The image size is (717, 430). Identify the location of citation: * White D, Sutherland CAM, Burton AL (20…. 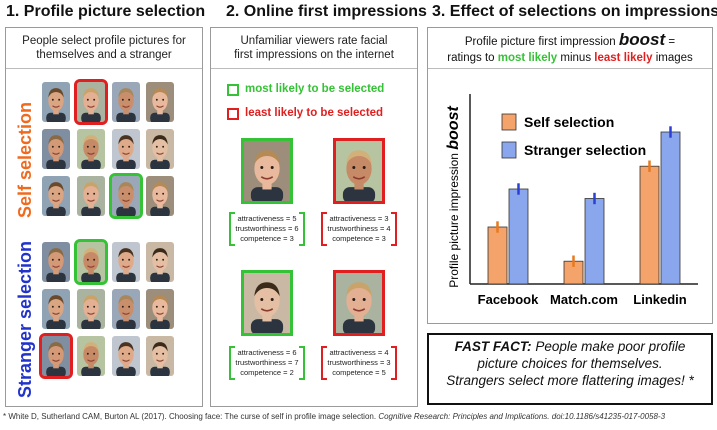
(334, 416).